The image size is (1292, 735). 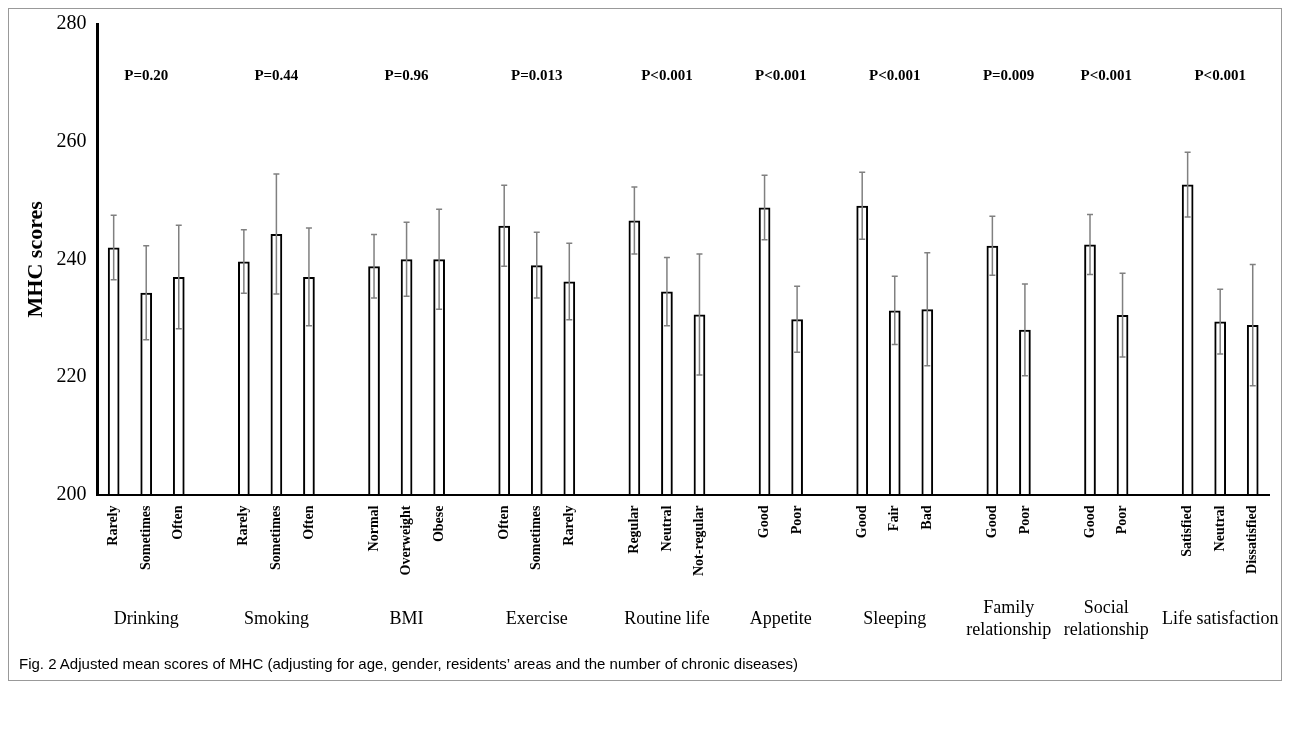 What do you see at coordinates (926, 517) in the screenshot?
I see `x-tick-label: Bad` at bounding box center [926, 517].